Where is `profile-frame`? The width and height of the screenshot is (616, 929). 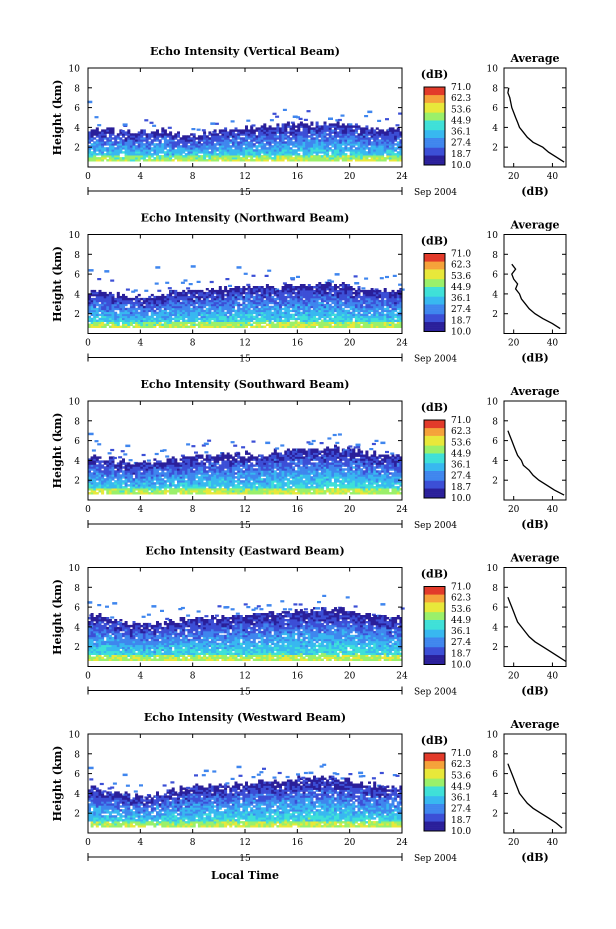
profile-frame is located at coordinates (535, 783).